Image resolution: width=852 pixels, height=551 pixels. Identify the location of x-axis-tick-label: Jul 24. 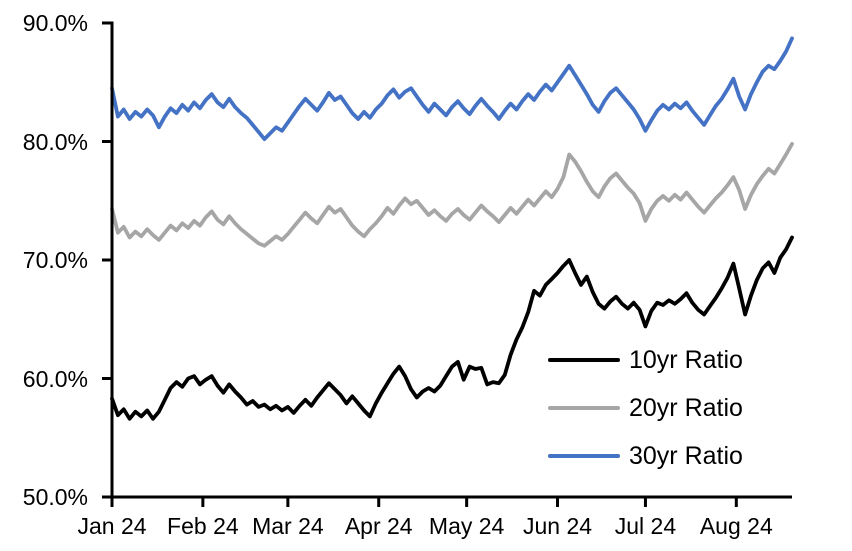
(645, 526).